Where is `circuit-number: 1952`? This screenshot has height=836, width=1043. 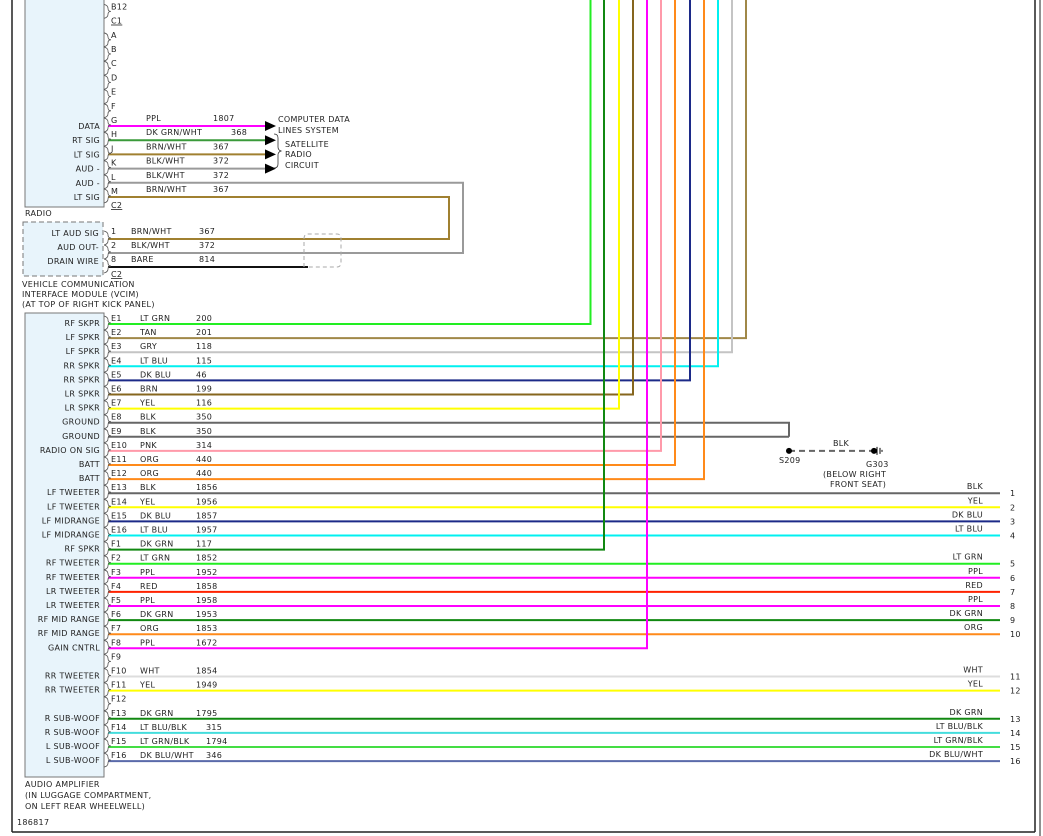
circuit-number: 1952 is located at coordinates (207, 572).